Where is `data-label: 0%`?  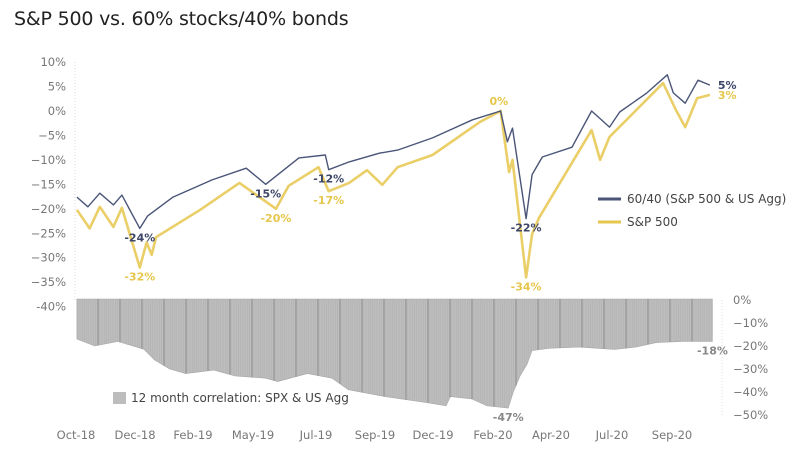
data-label: 0% is located at coordinates (499, 101).